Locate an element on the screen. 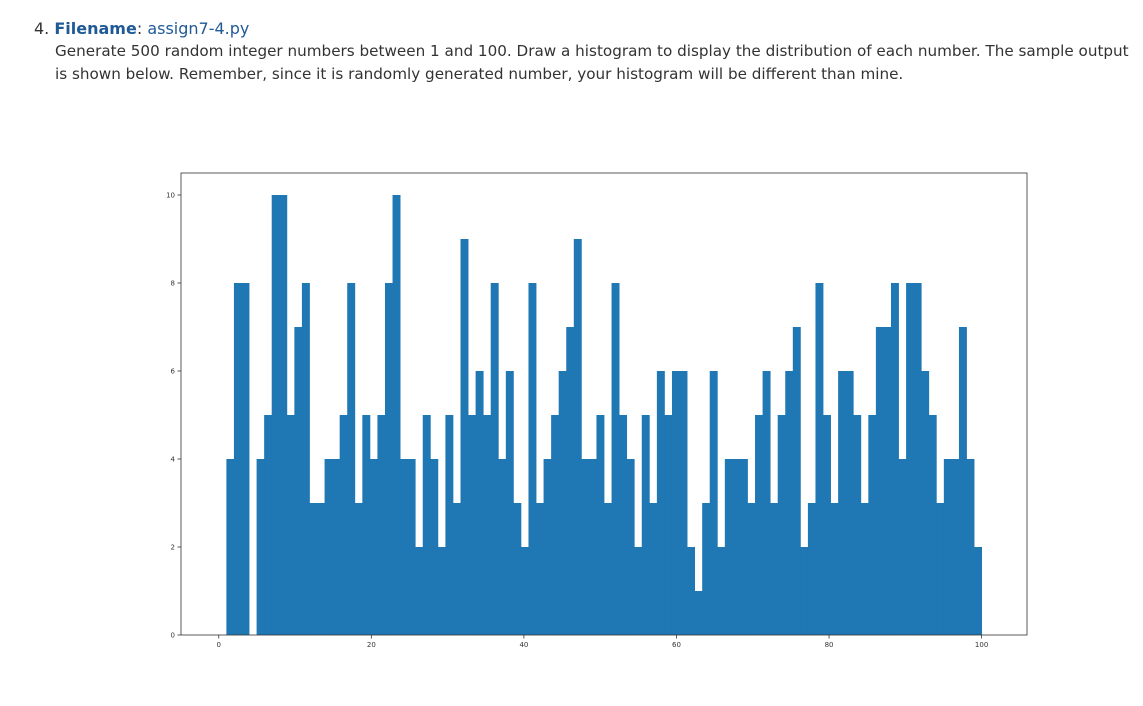 This screenshot has height=706, width=1143. x-tick-label: 80 is located at coordinates (829, 645).